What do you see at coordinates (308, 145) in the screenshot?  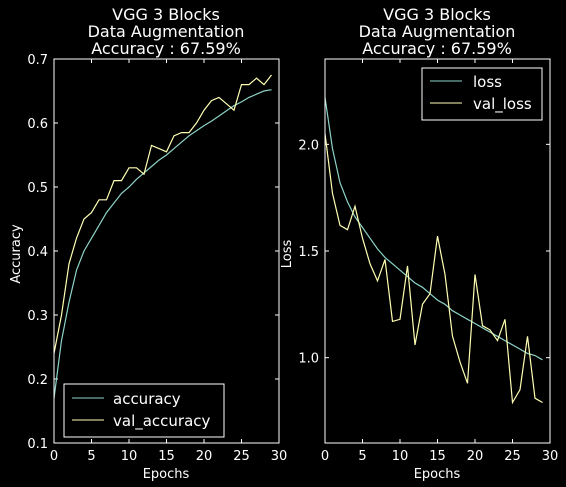 I see `y-tick-label: 2.0` at bounding box center [308, 145].